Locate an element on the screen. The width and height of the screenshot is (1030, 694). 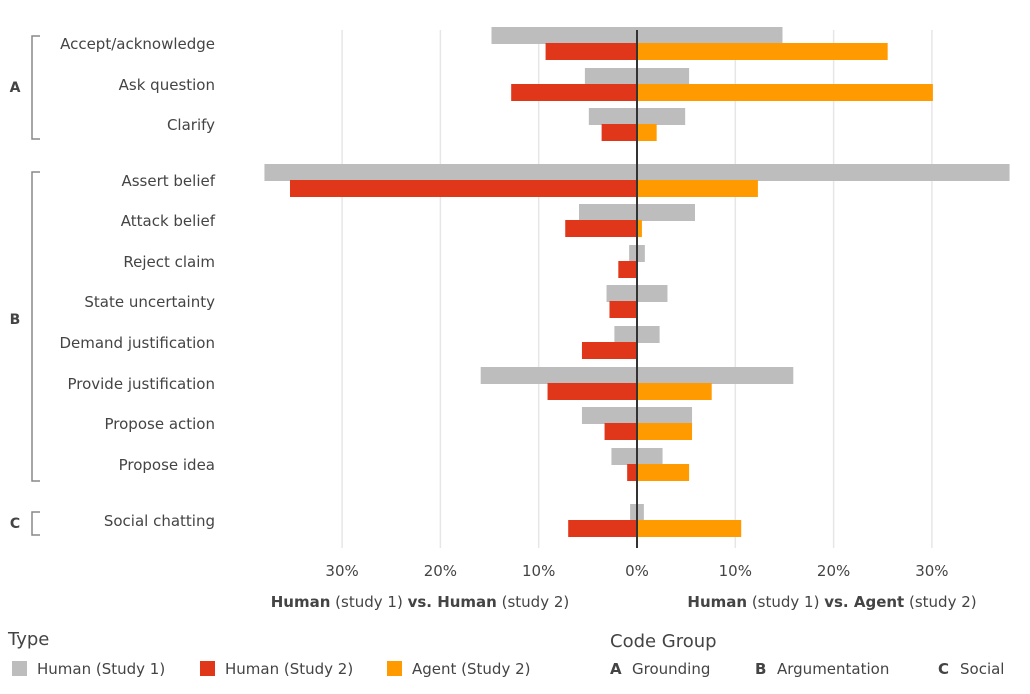
x-tick-label: 0% is located at coordinates (637, 571).